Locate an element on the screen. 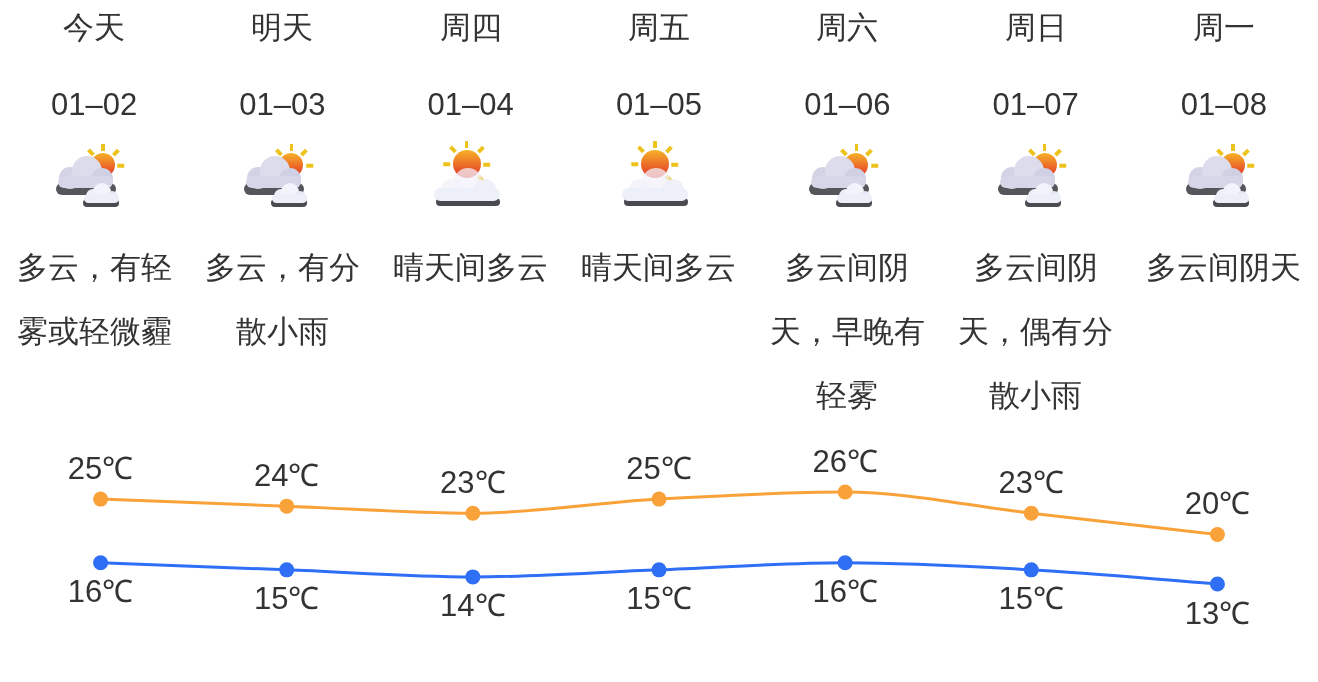  data-label: 26℃ is located at coordinates (845, 461).